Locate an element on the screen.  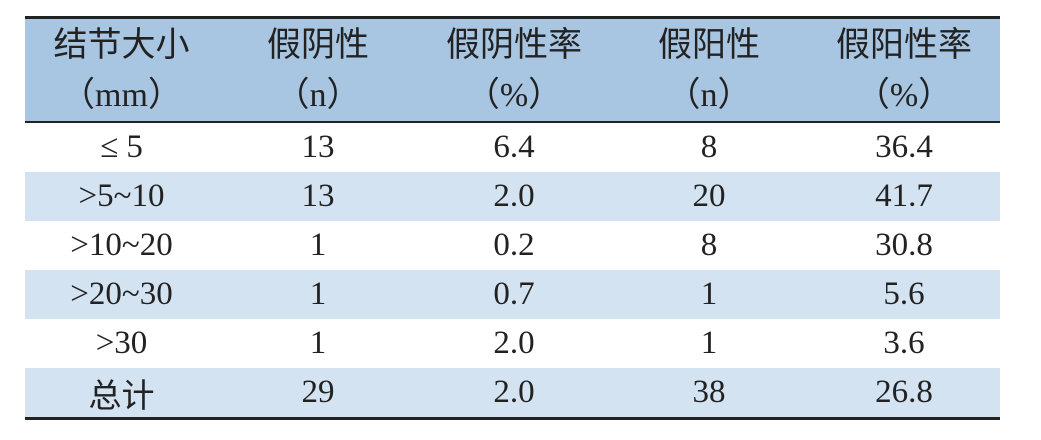
header-cell: 假阳性 （n） is located at coordinates (709, 70).